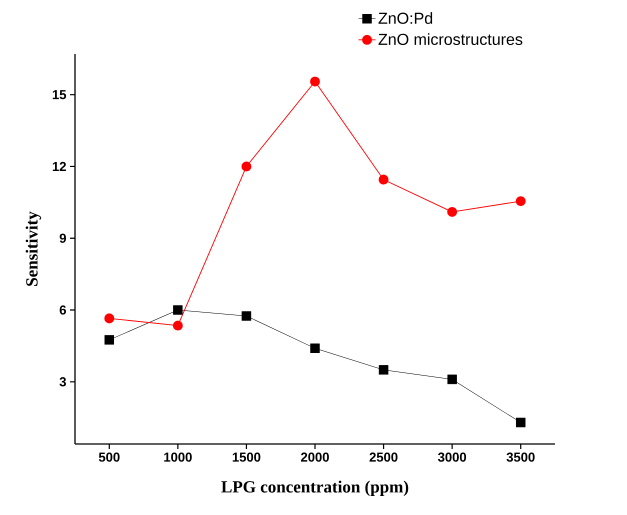 This screenshot has width=627, height=515. What do you see at coordinates (63, 238) in the screenshot?
I see `y-tick-label: 9` at bounding box center [63, 238].